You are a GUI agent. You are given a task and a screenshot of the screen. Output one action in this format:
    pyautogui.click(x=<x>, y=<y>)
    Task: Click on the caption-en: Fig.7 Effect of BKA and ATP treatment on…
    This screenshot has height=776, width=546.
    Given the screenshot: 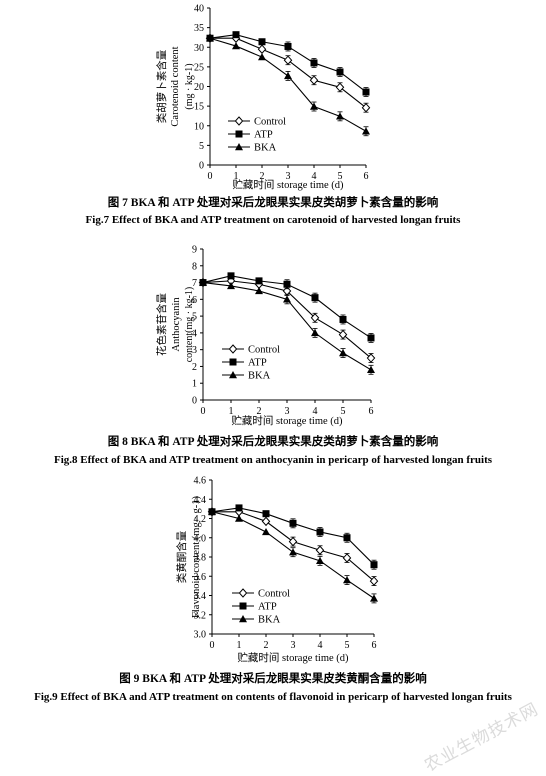 What is the action you would take?
    pyautogui.click(x=273, y=220)
    